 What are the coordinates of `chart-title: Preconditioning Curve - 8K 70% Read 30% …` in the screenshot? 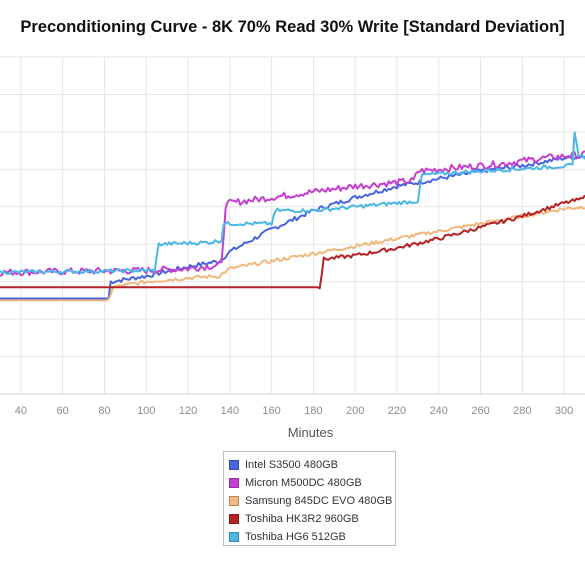 It's located at (292, 27).